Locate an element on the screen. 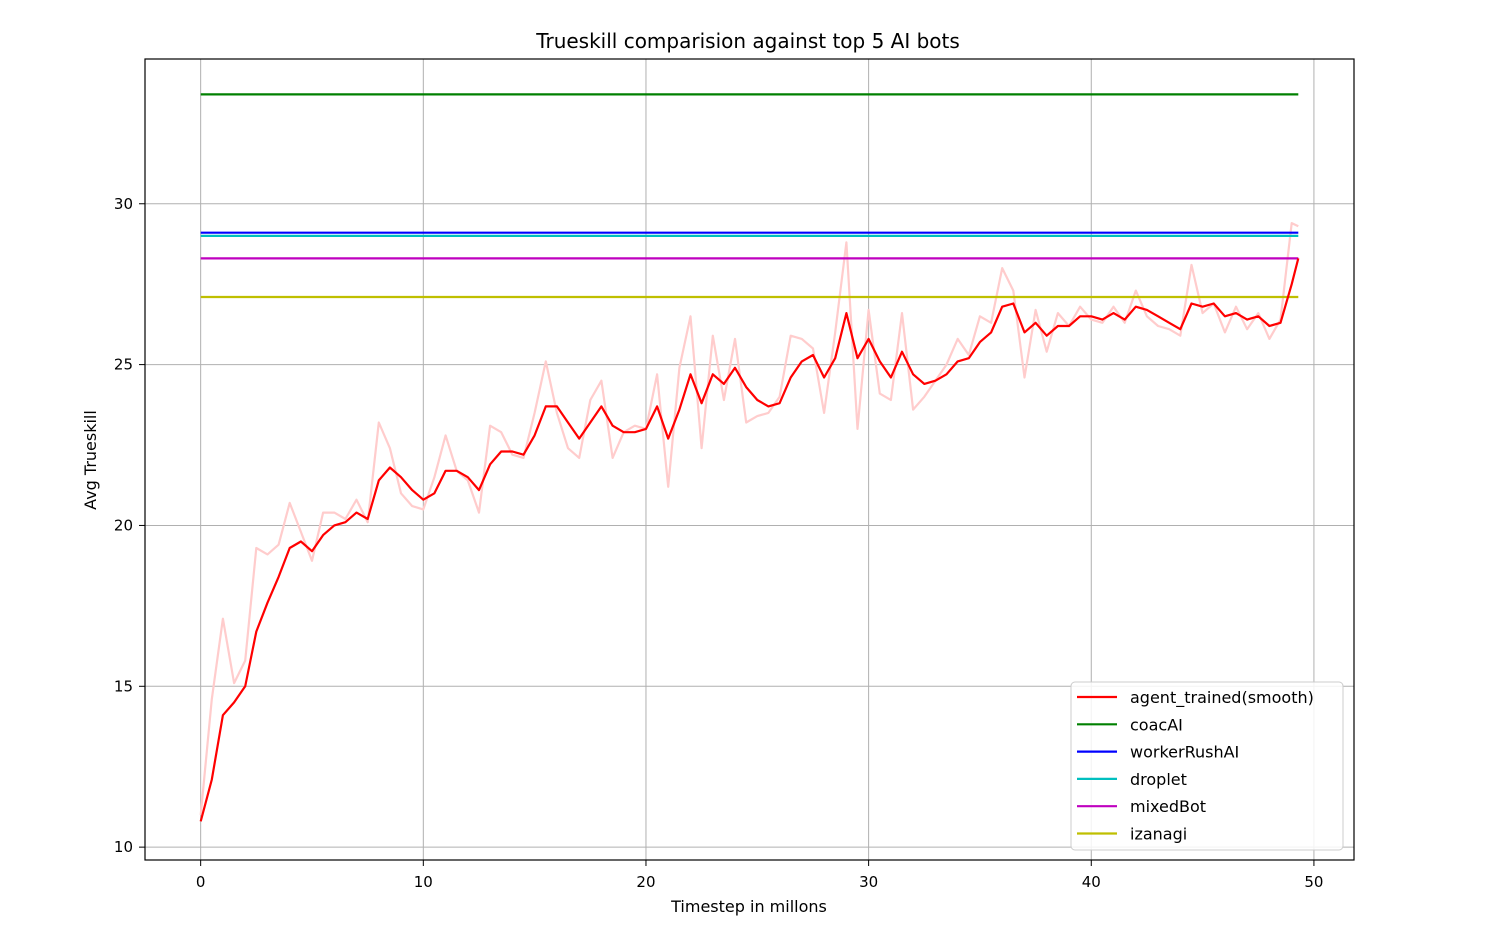  legend-label-droplet: droplet is located at coordinates (1158, 779).